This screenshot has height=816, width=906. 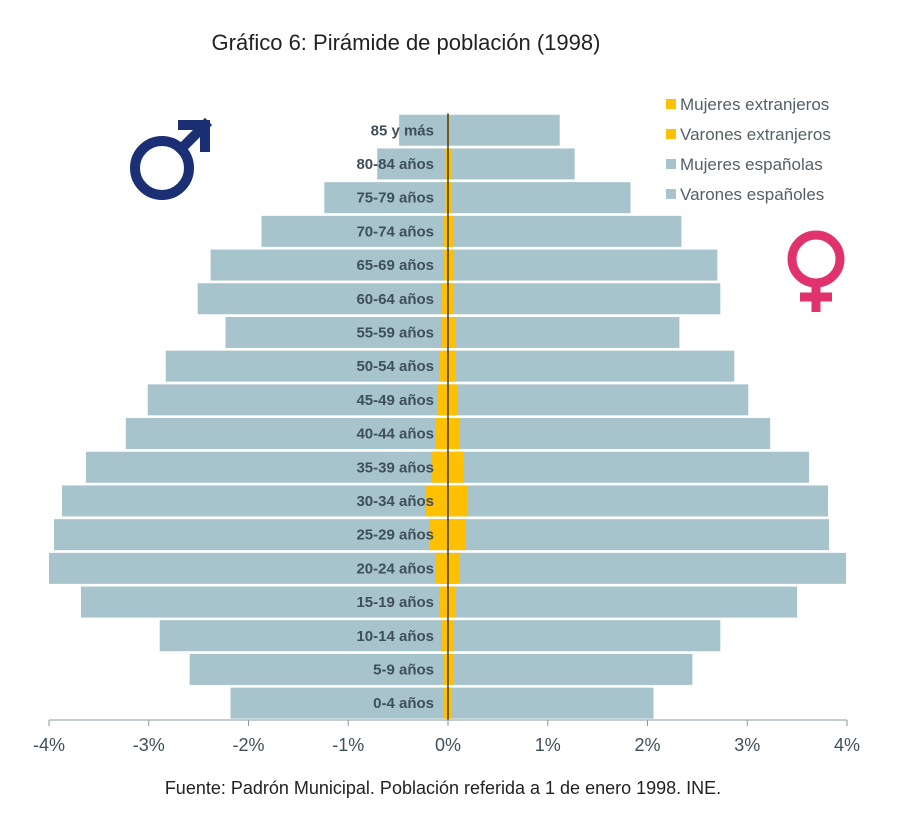 What do you see at coordinates (395, 231) in the screenshot?
I see `category-label: 70-74 años` at bounding box center [395, 231].